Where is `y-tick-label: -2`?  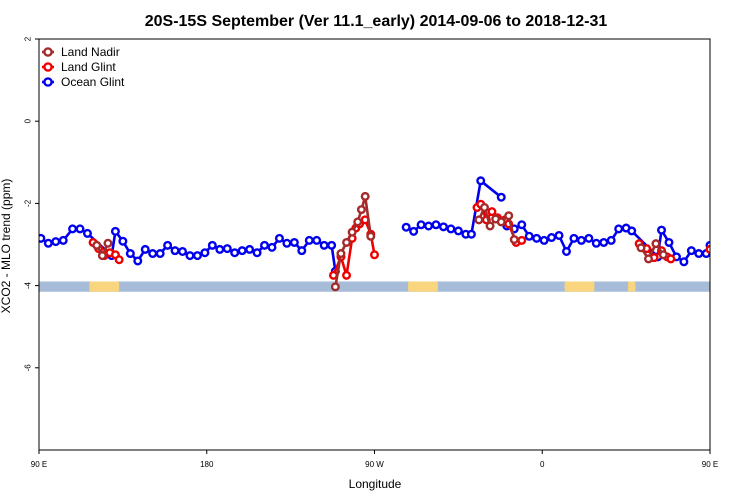
y-tick-label: -2 is located at coordinates (27, 203).